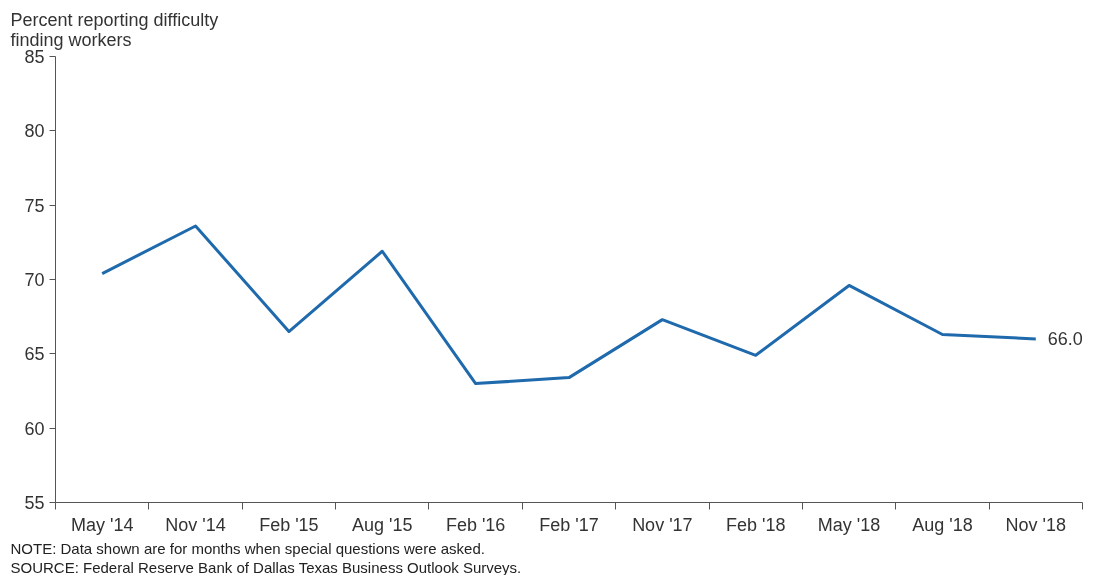 Image resolution: width=1094 pixels, height=585 pixels. I want to click on x-tick-label: Nov '18, so click(1036, 524).